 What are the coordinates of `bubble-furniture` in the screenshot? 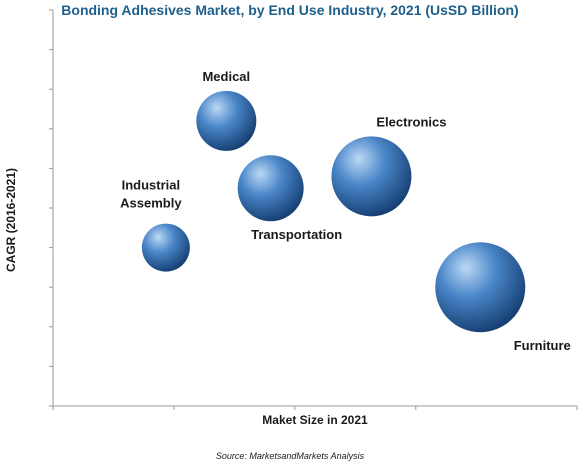 It's located at (480, 287).